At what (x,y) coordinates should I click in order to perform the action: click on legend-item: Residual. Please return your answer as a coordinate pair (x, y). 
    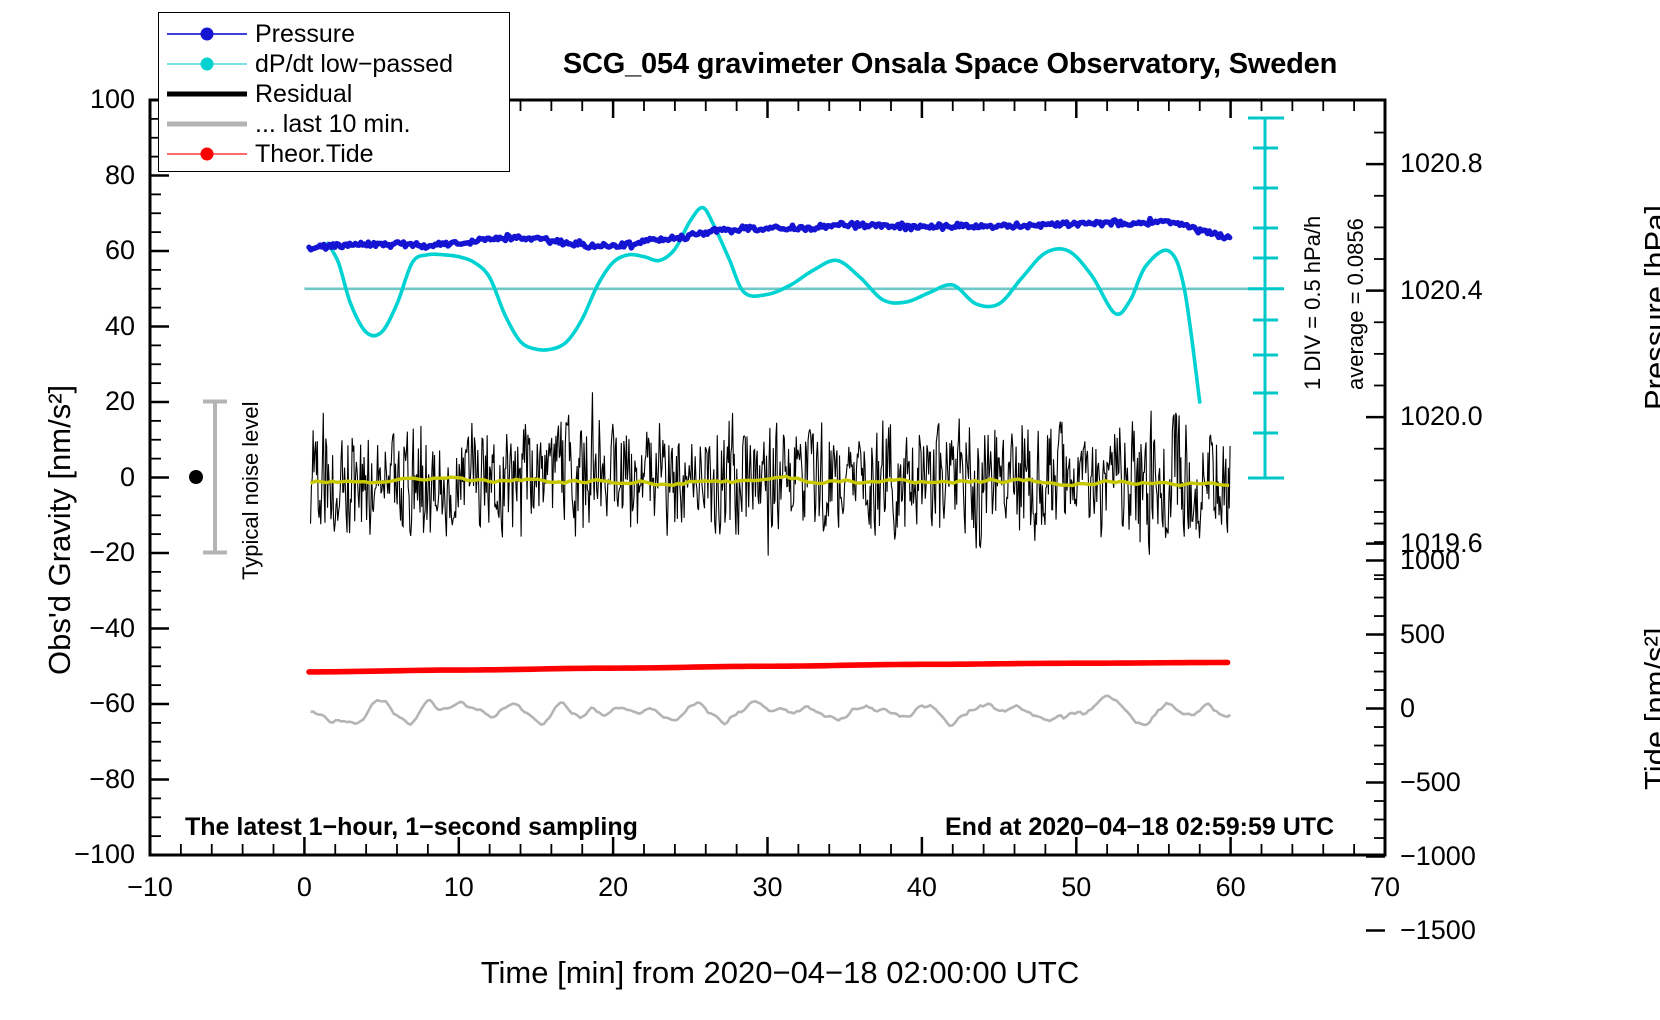
    Looking at the image, I should click on (334, 94).